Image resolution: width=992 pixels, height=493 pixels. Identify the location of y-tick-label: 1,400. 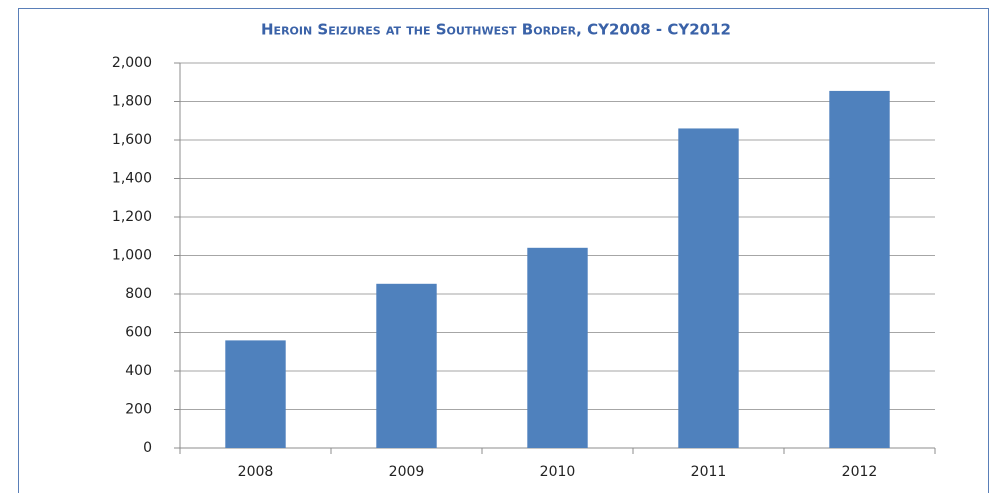
(132, 179).